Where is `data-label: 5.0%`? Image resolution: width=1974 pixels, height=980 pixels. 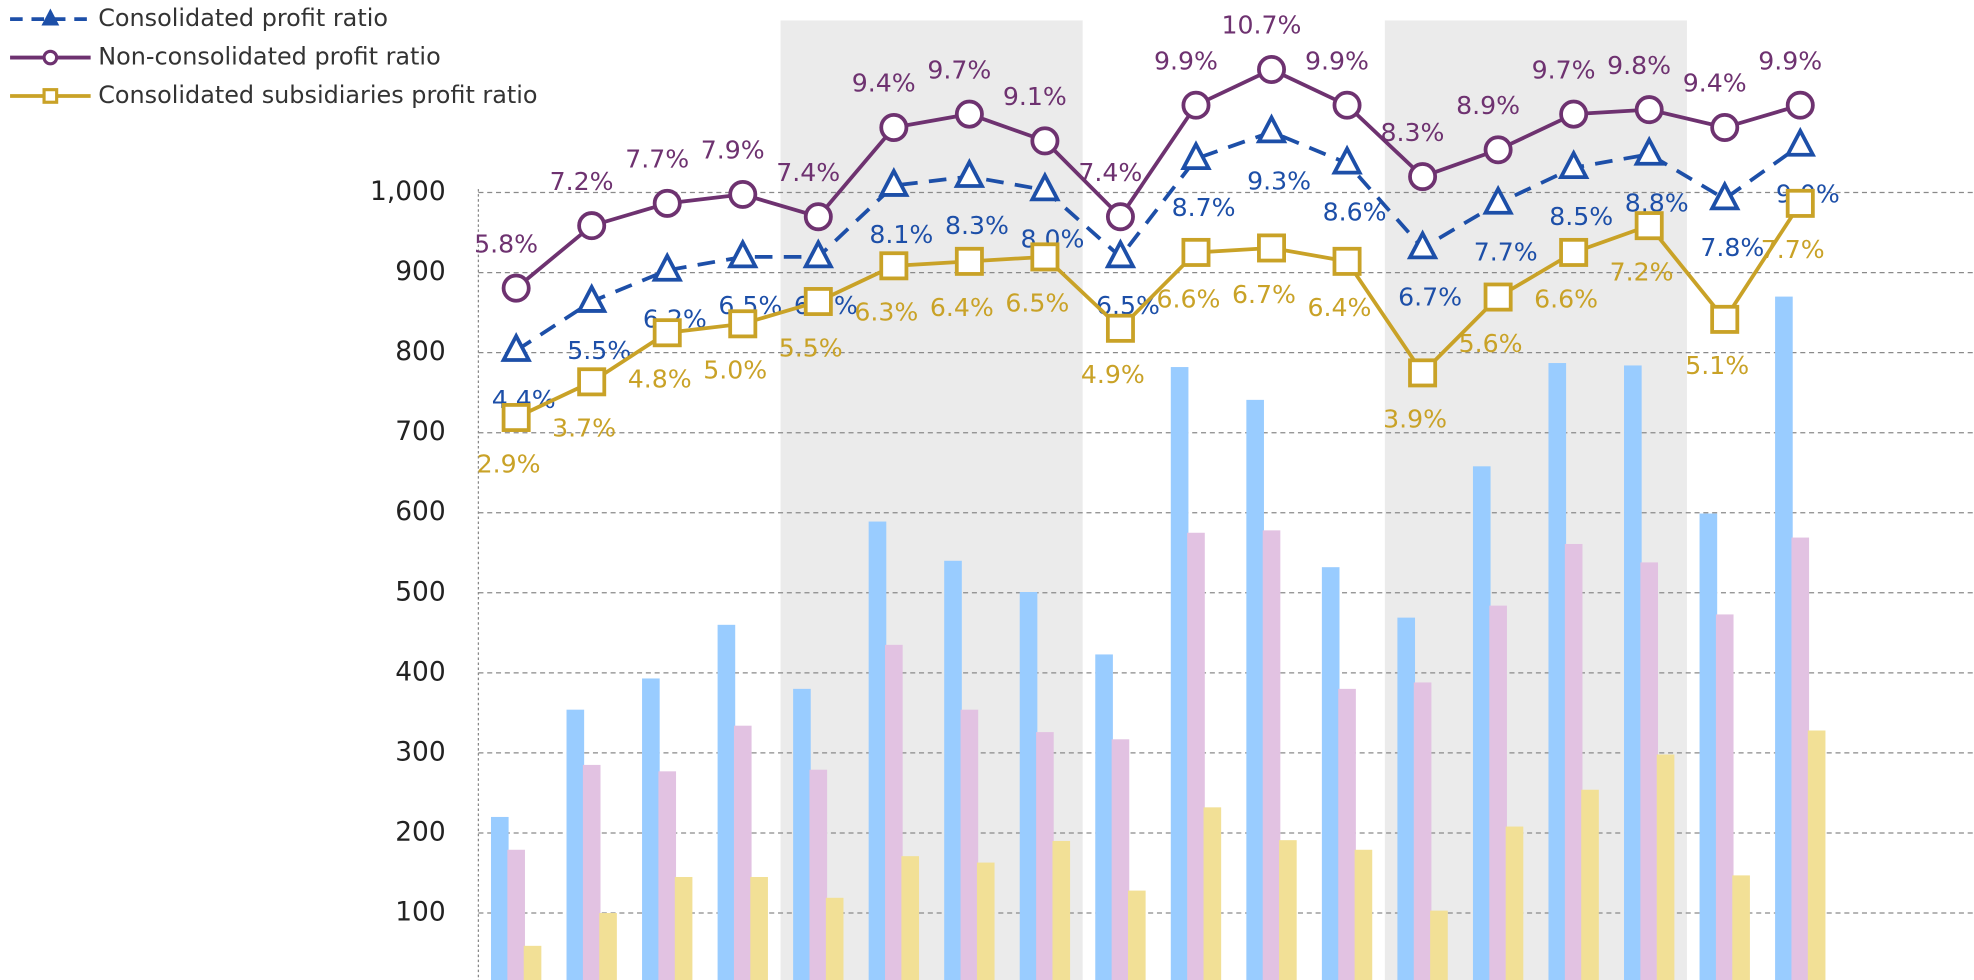 data-label: 5.0% is located at coordinates (735, 370).